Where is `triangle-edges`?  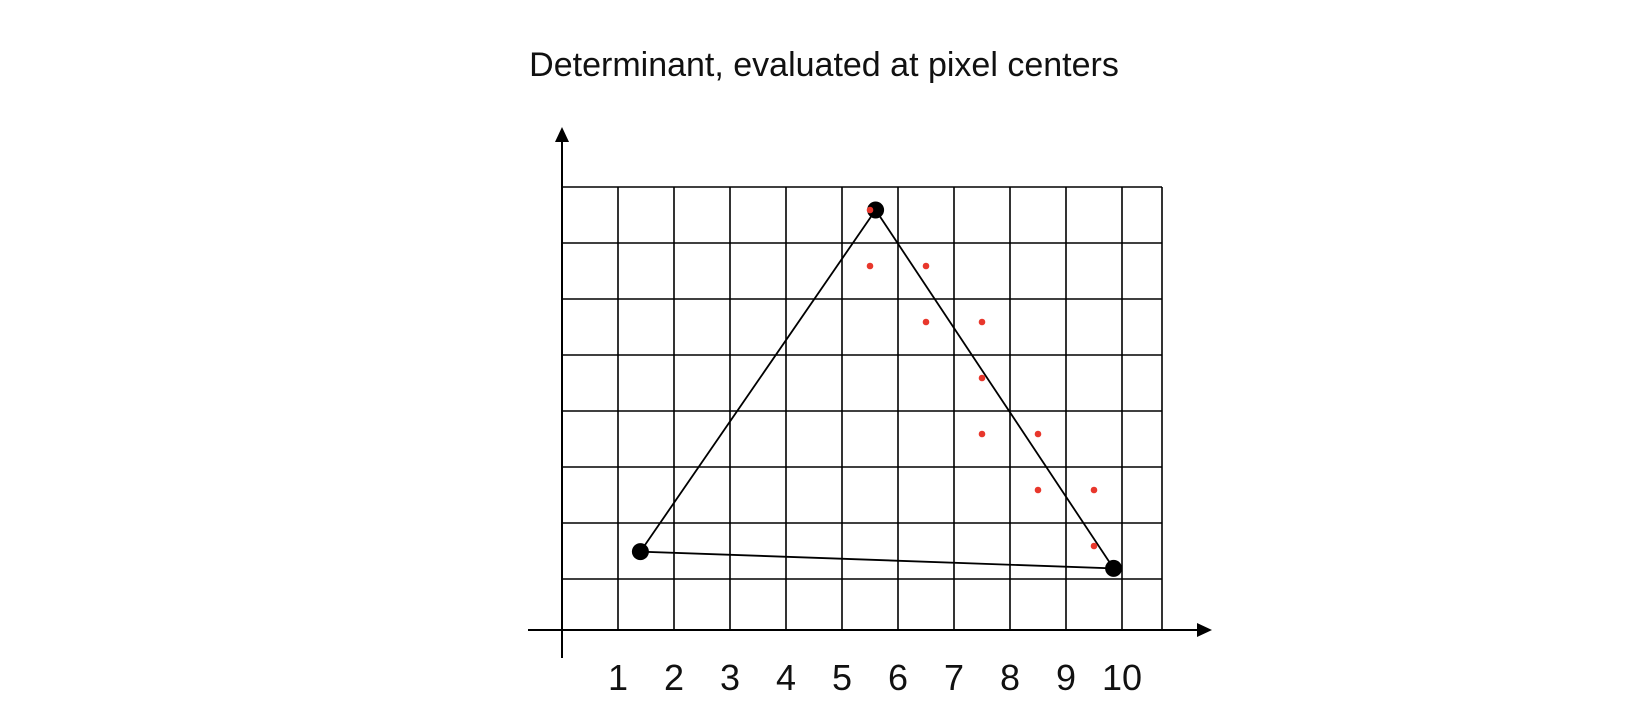 triangle-edges is located at coordinates (877, 389).